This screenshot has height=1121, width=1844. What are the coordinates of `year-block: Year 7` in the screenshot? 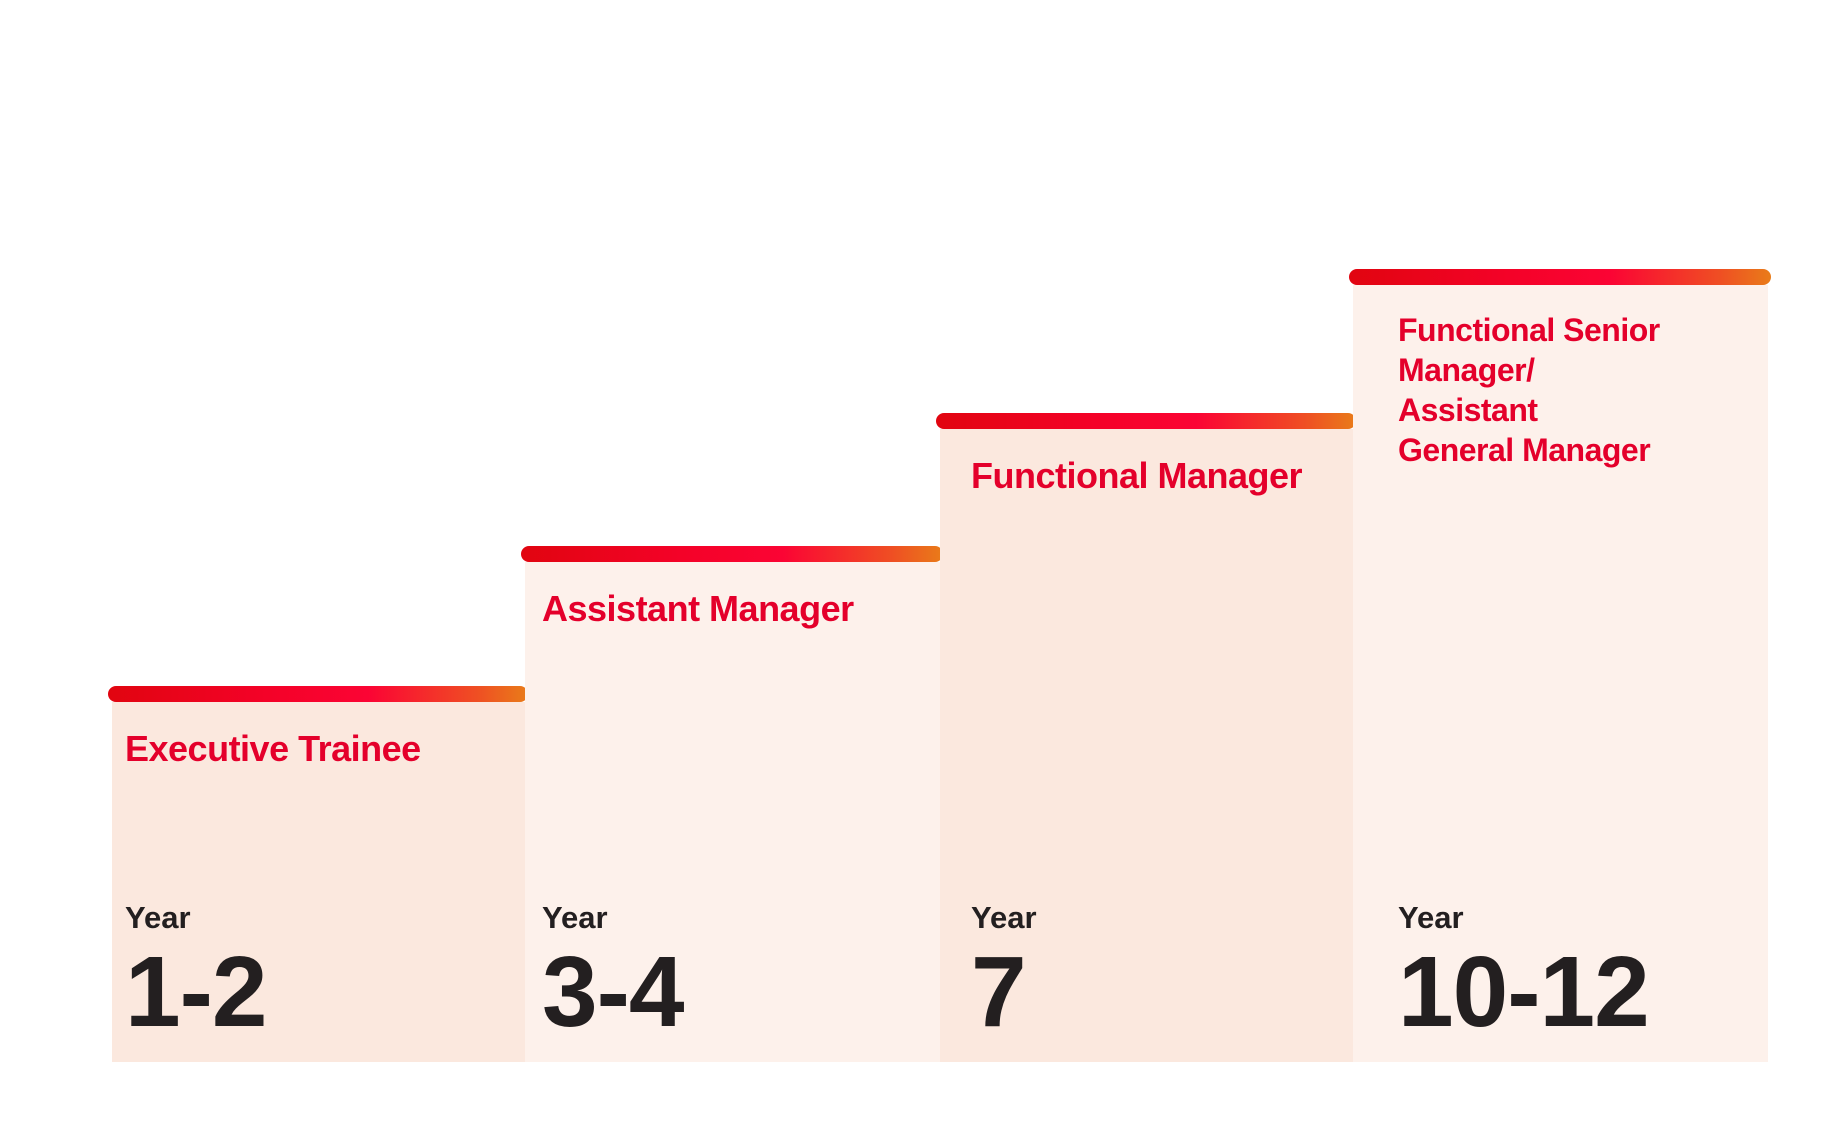 It's located at (1004, 974).